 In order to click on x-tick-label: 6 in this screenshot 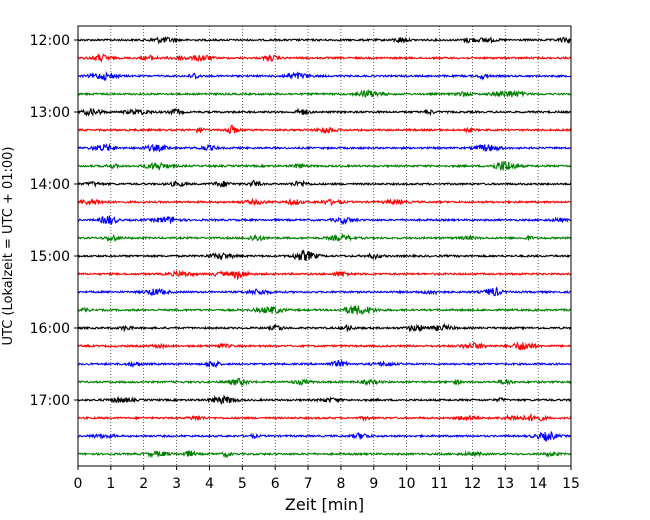, I will do `click(275, 484)`.